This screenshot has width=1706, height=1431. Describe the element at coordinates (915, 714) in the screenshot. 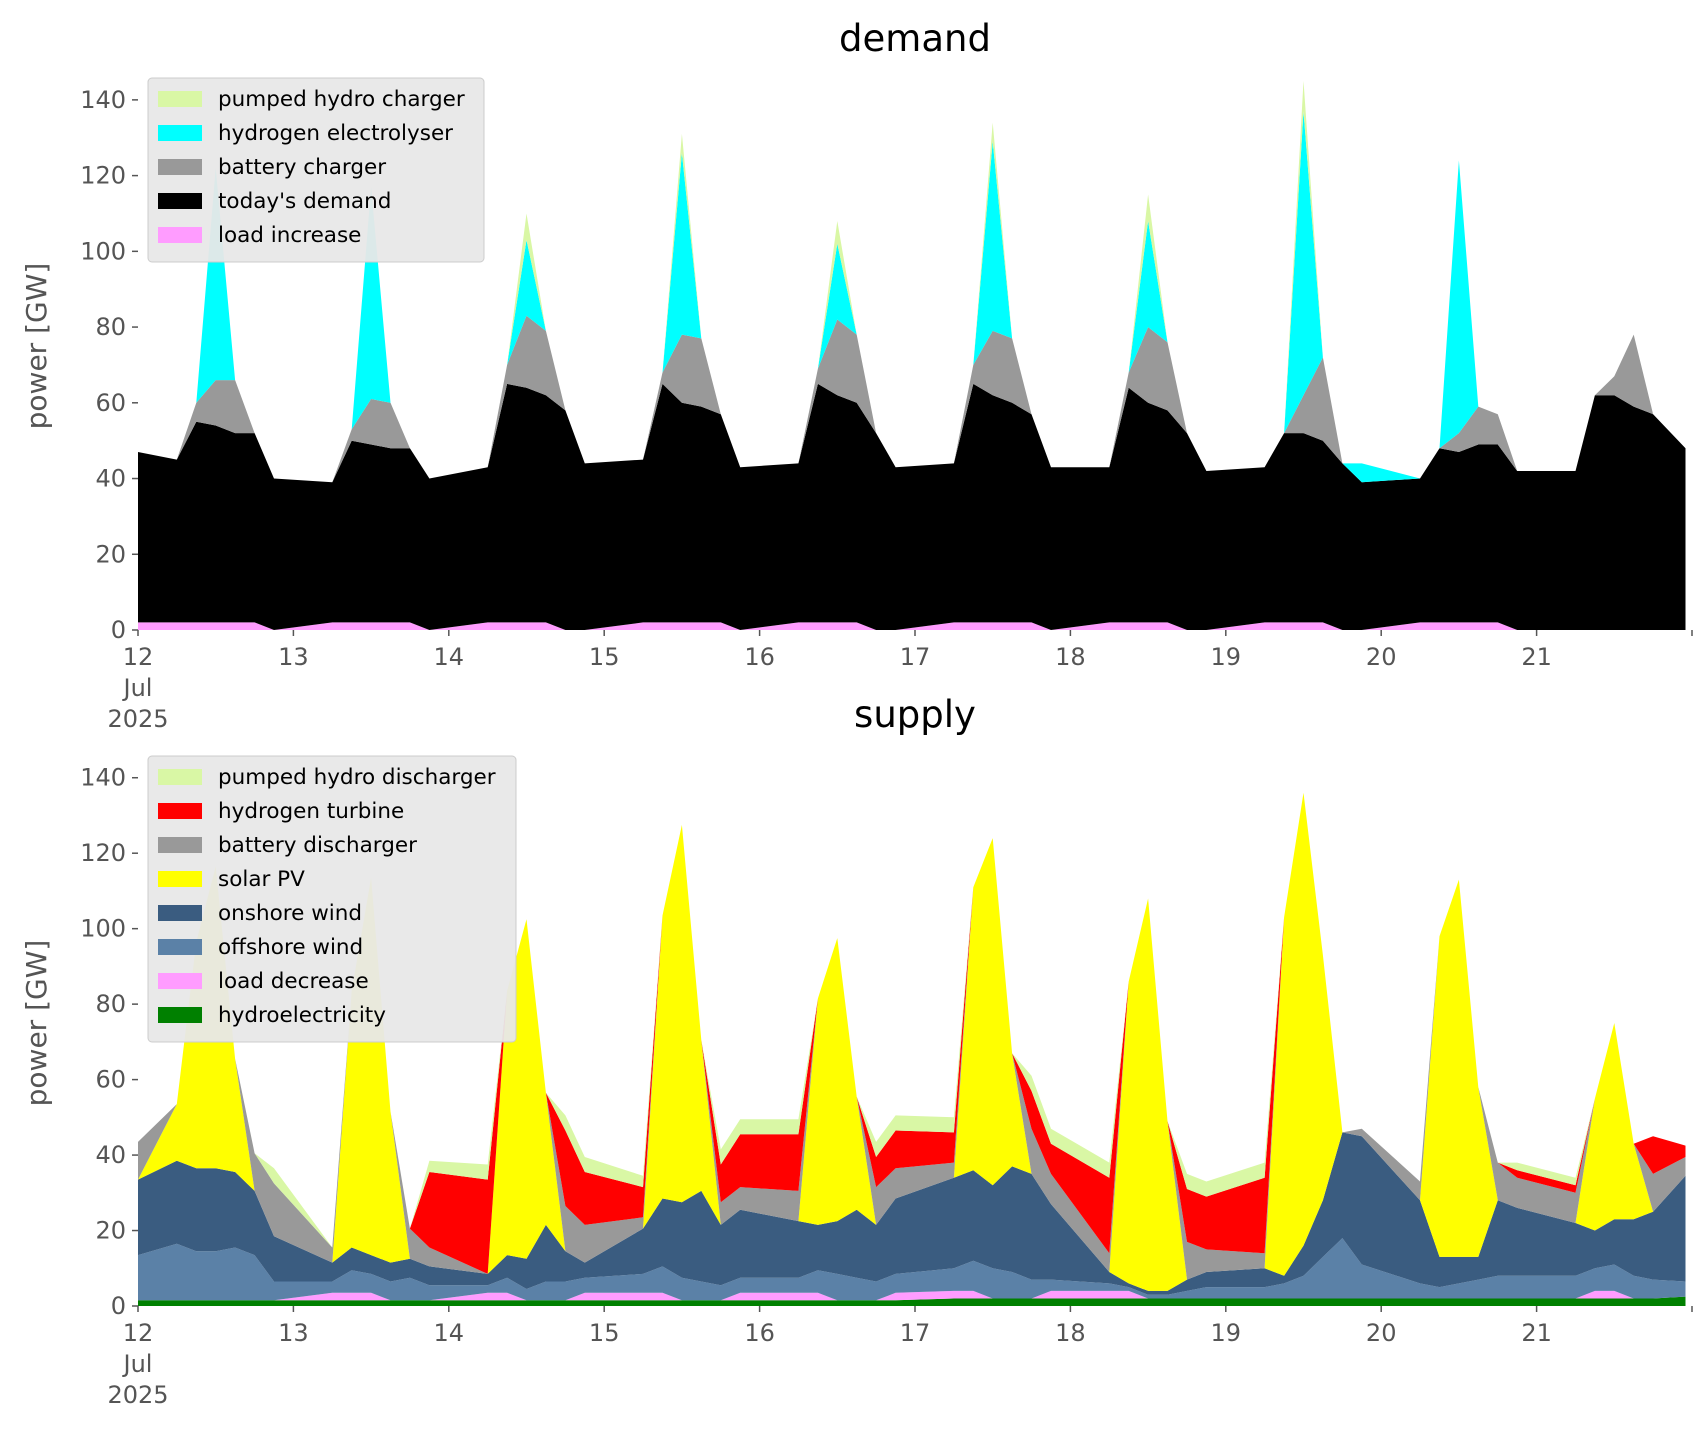

I see `chart-title: supply` at that location.